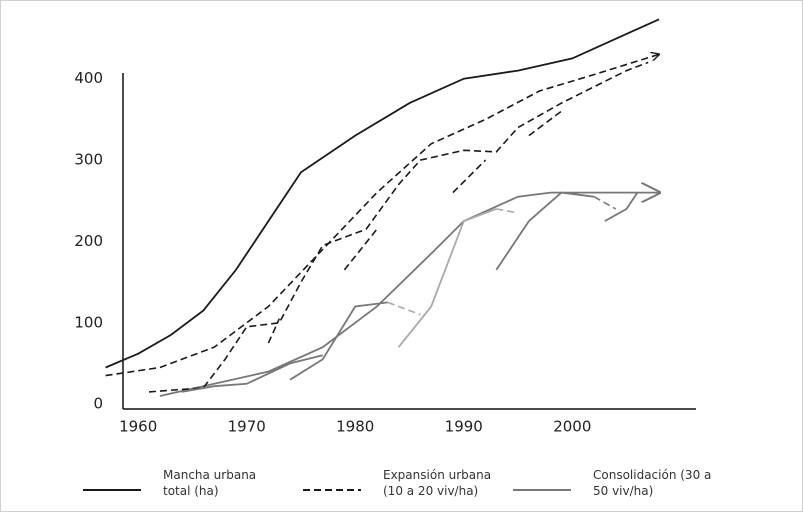  What do you see at coordinates (572, 427) in the screenshot?
I see `x-tick-label: 2000` at bounding box center [572, 427].